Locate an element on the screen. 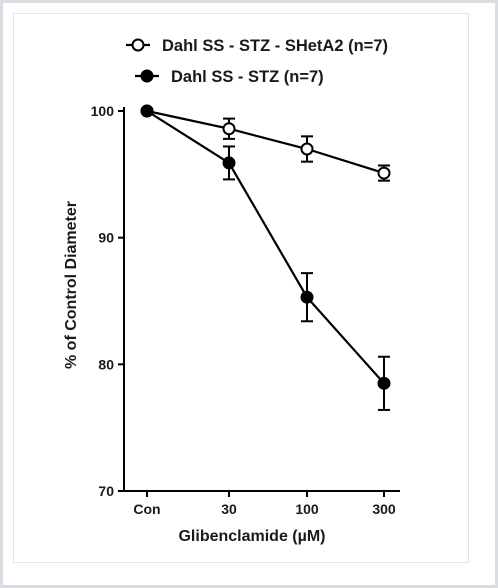 The height and width of the screenshot is (588, 498). y-tick-label: 70 is located at coordinates (106, 491).